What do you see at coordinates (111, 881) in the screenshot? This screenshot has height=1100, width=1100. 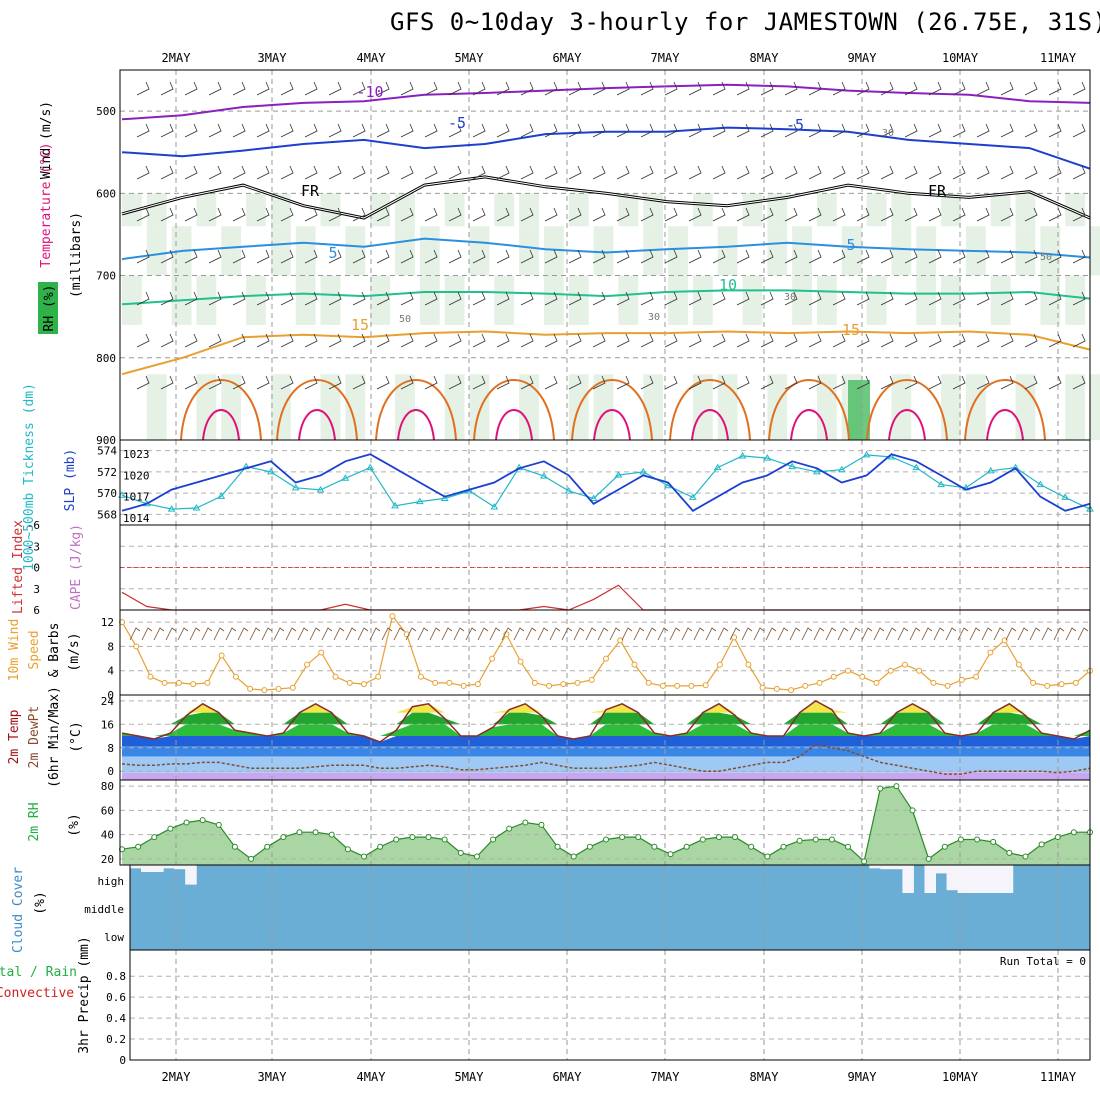 I see `y-tick-cloud: high` at bounding box center [111, 881].